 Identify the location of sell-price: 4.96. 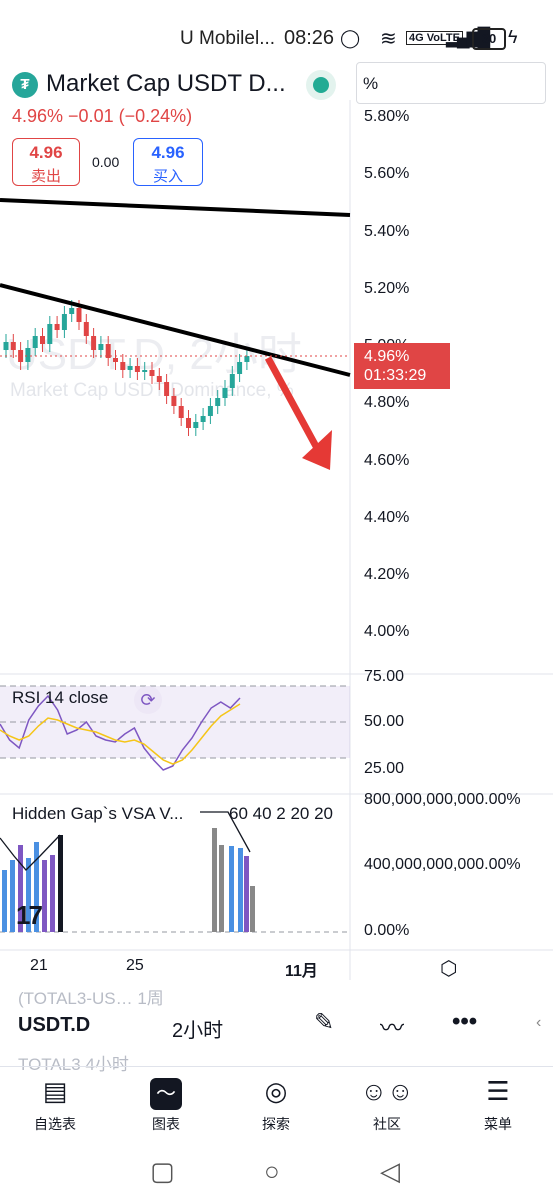
(46, 152).